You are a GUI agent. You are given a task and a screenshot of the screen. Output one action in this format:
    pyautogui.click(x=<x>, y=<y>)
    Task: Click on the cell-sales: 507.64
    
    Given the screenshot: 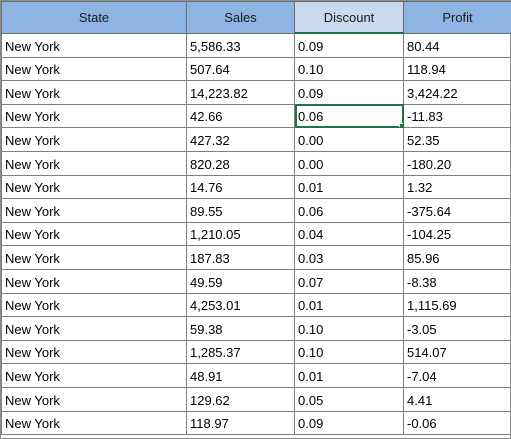 What is the action you would take?
    pyautogui.click(x=240, y=69)
    